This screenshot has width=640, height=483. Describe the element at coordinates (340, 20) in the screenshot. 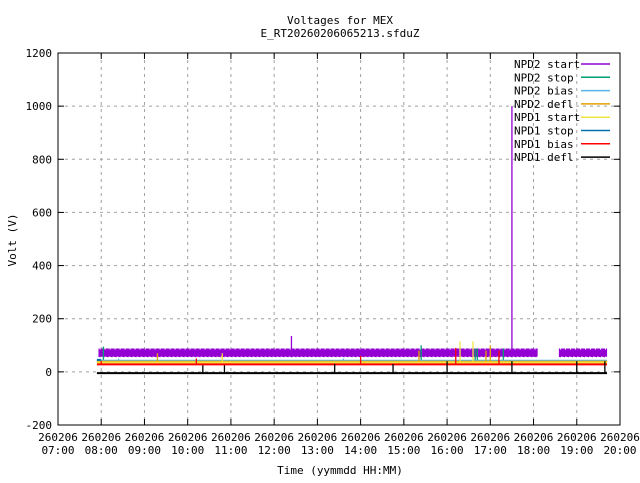

I see `chart-title: Voltages for MEX` at that location.